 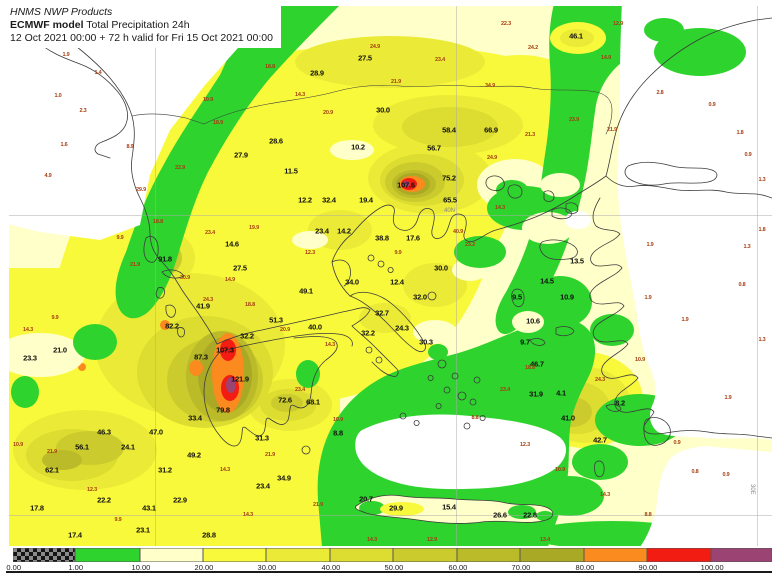 I want to click on model-field-title: ECMWF model Total Precipitation 24h, so click(x=141, y=25).